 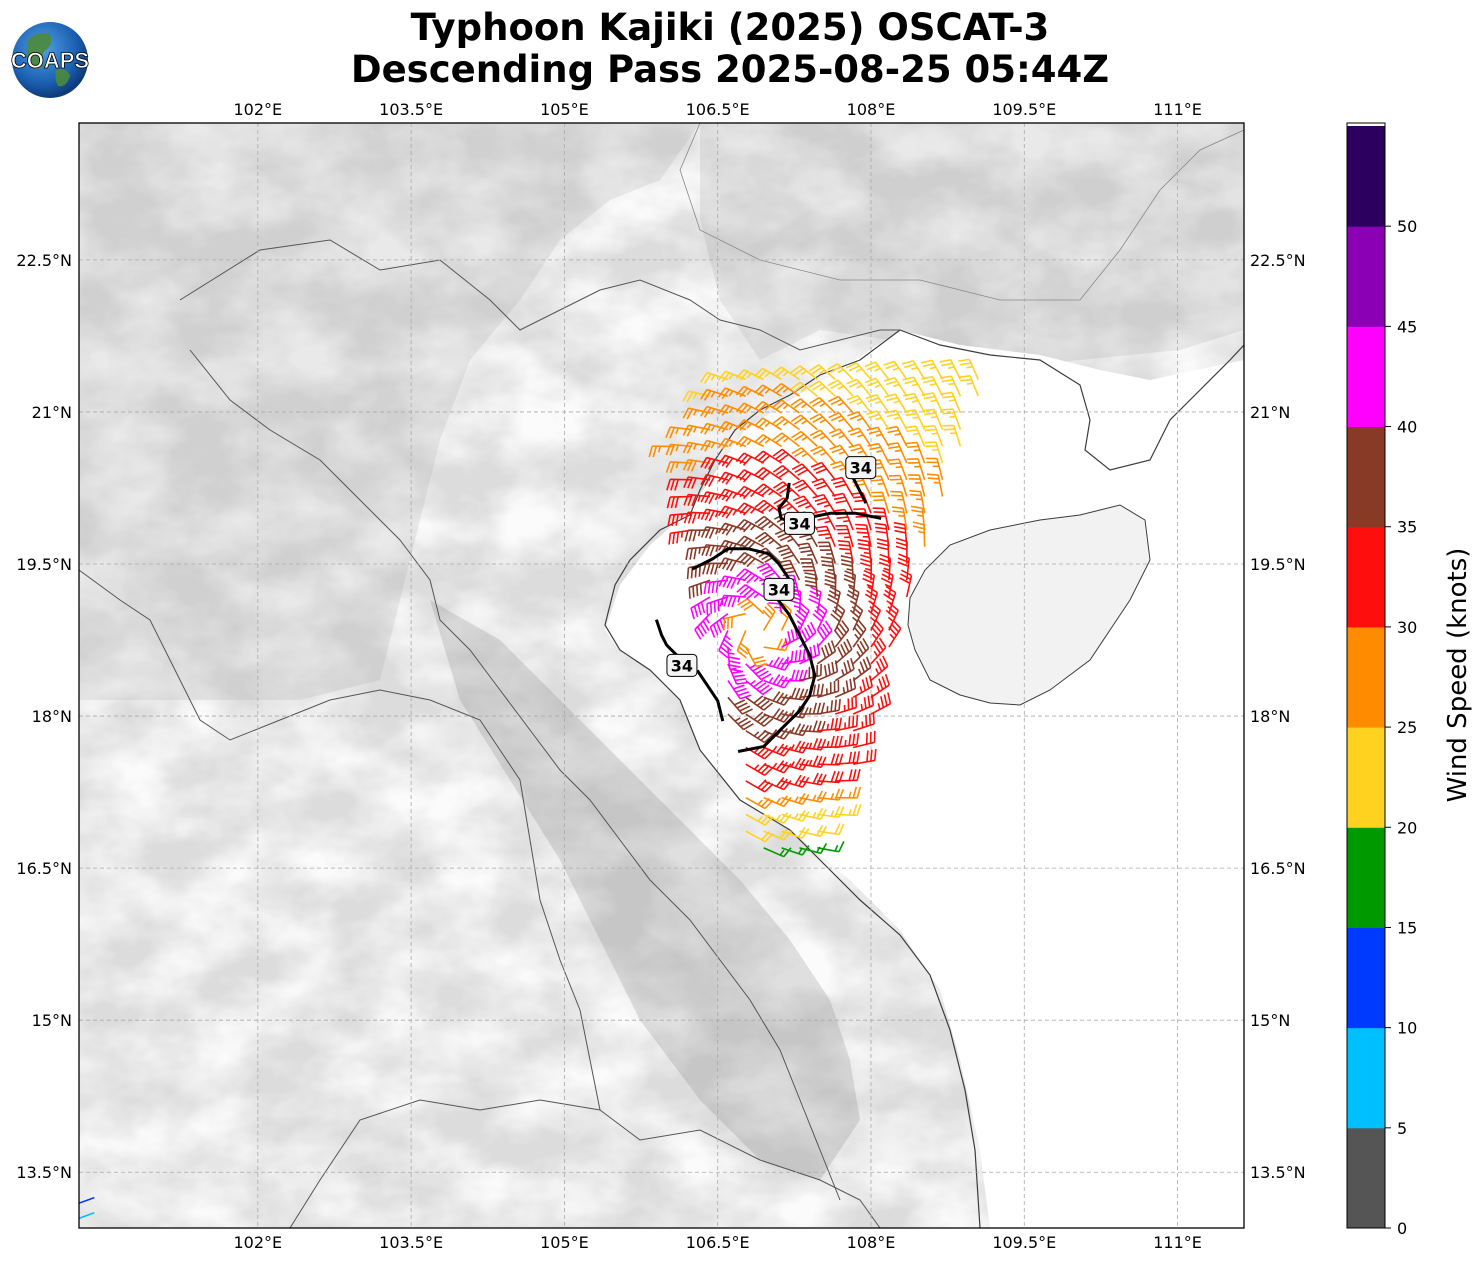 What do you see at coordinates (564, 1242) in the screenshot?
I see `lon-label-bottom: 105°E` at bounding box center [564, 1242].